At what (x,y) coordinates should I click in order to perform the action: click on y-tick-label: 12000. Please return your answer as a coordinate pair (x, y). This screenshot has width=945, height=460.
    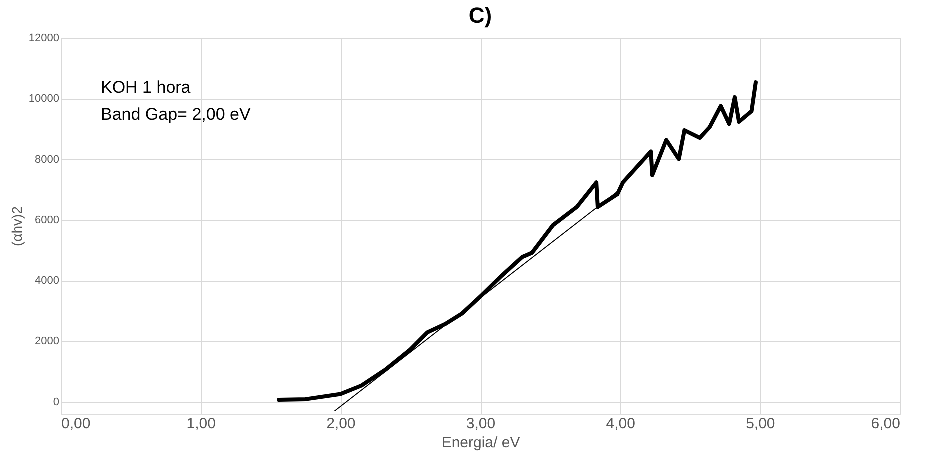
    Looking at the image, I should click on (44, 38).